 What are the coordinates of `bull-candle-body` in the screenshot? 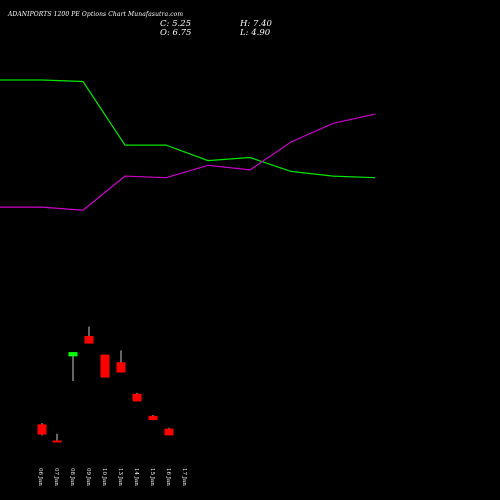 It's located at (73, 354).